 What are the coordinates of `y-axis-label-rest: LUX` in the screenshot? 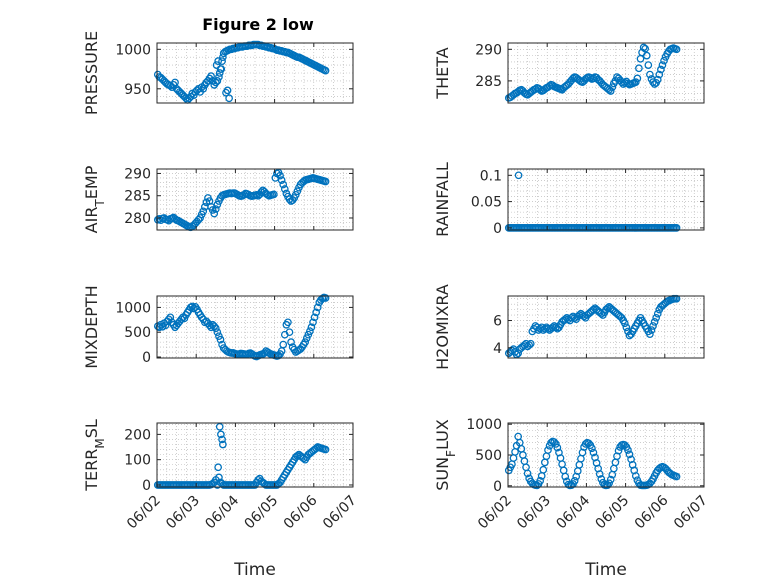 It's located at (442, 434).